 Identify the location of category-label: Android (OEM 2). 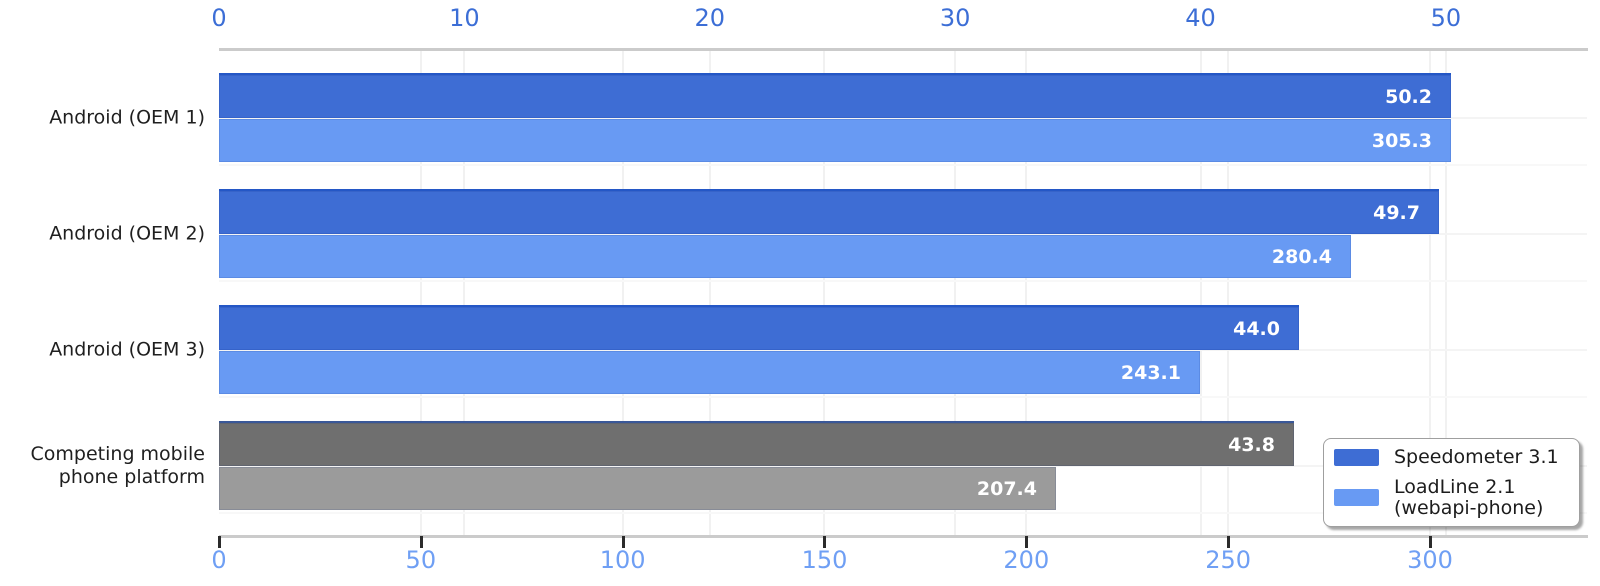
(127, 233).